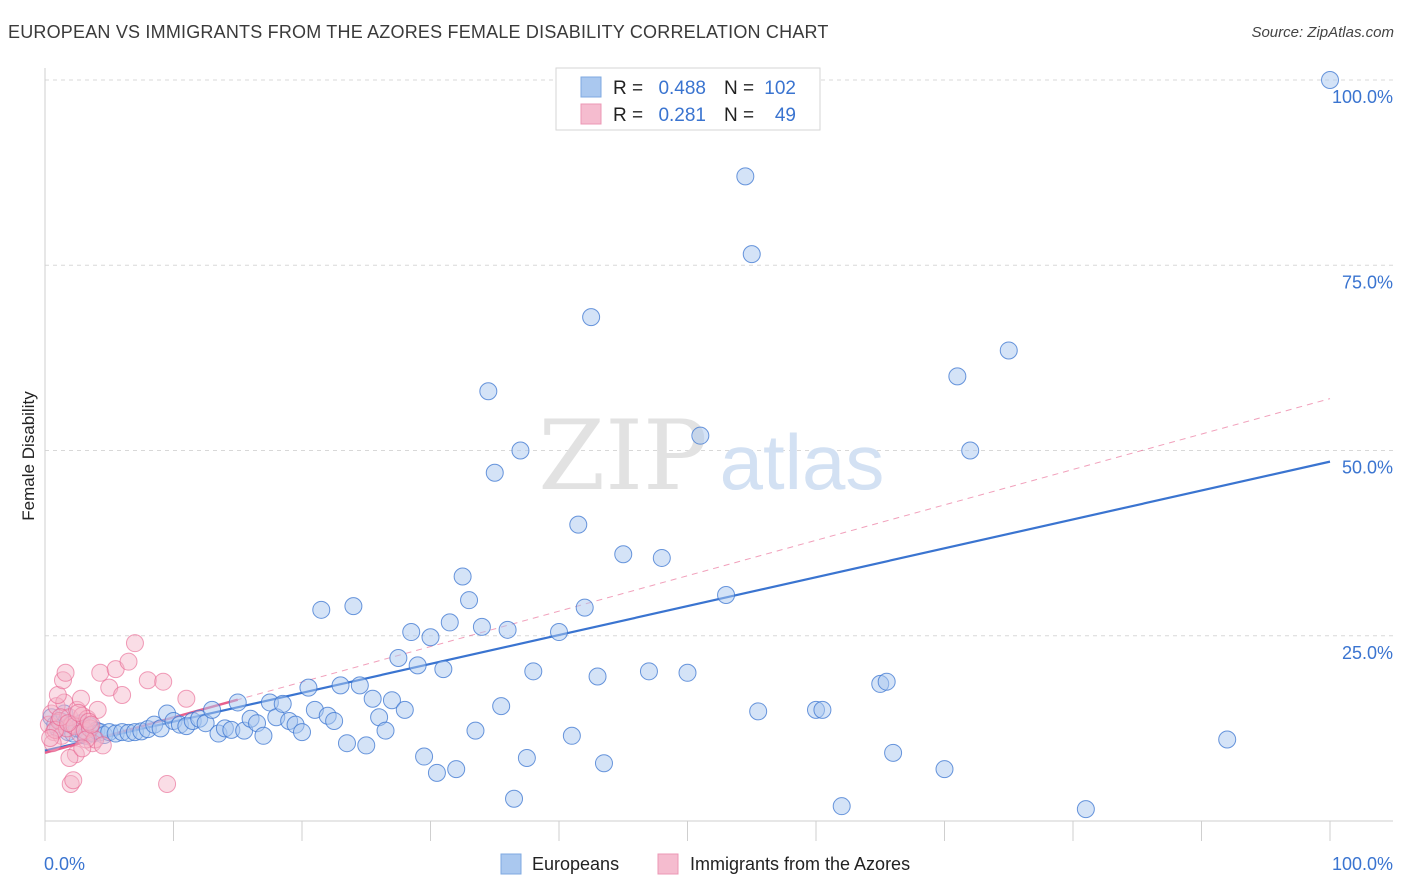  I want to click on stat-r-label-blue: R =, so click(628, 88).